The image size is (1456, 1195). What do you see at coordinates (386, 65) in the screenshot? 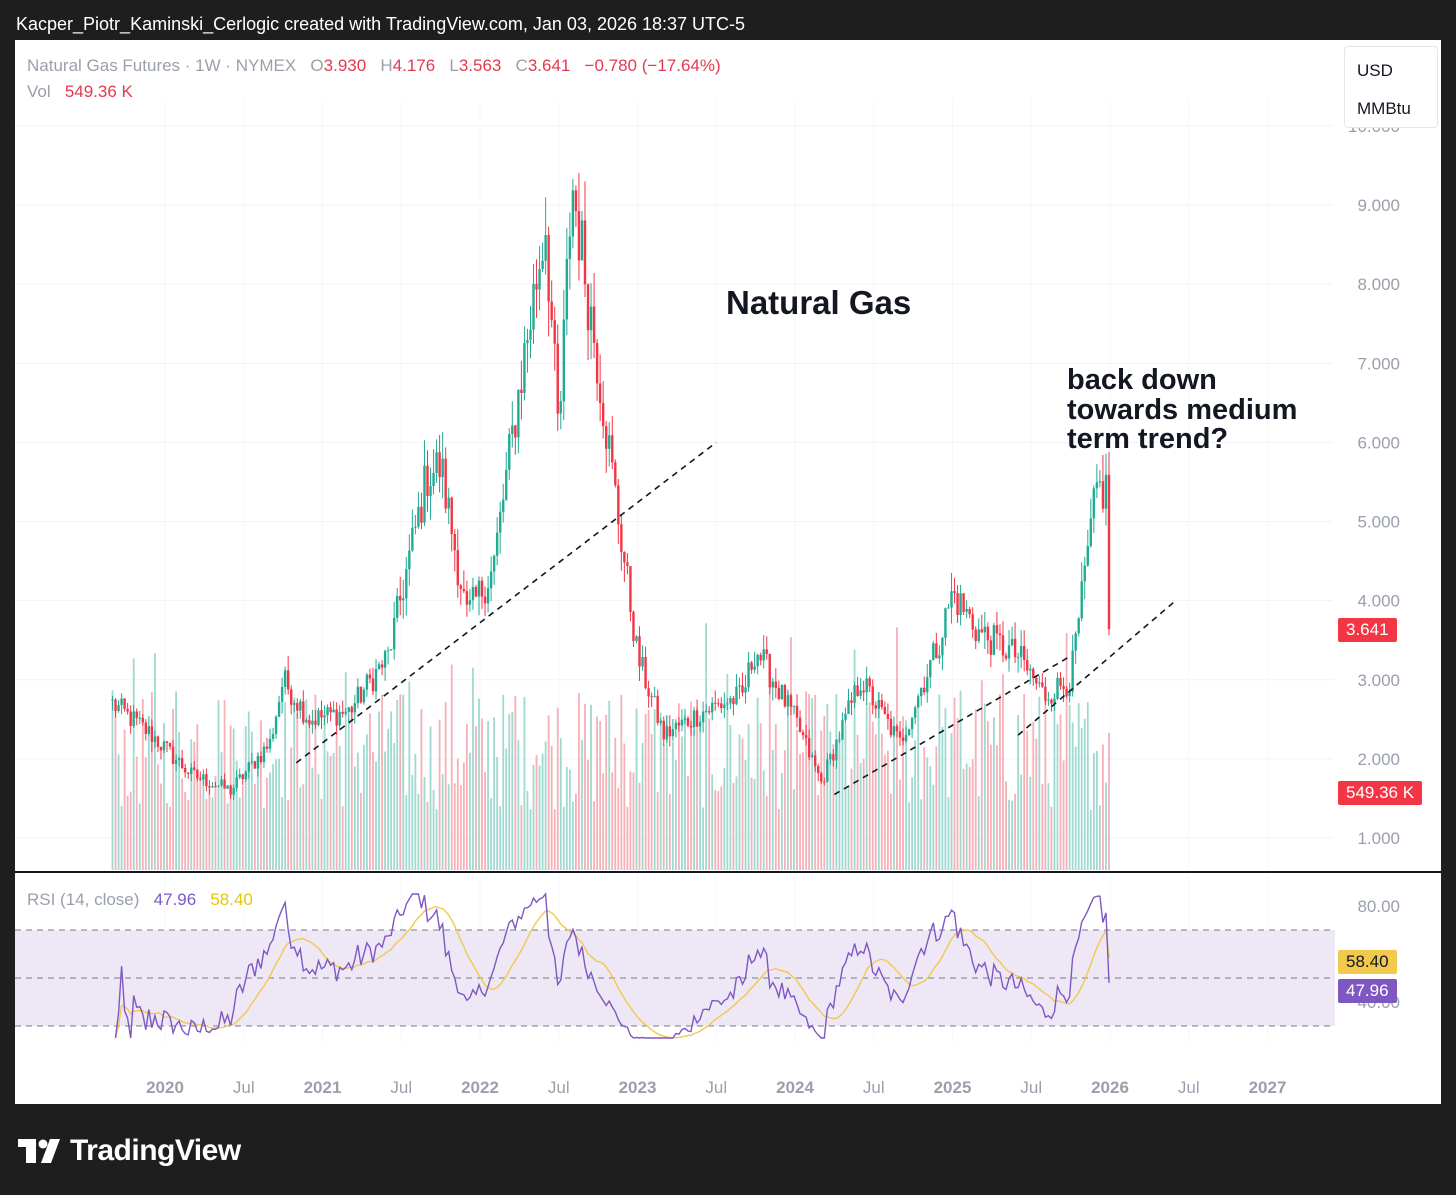
I see `legend-high-label: H` at bounding box center [386, 65].